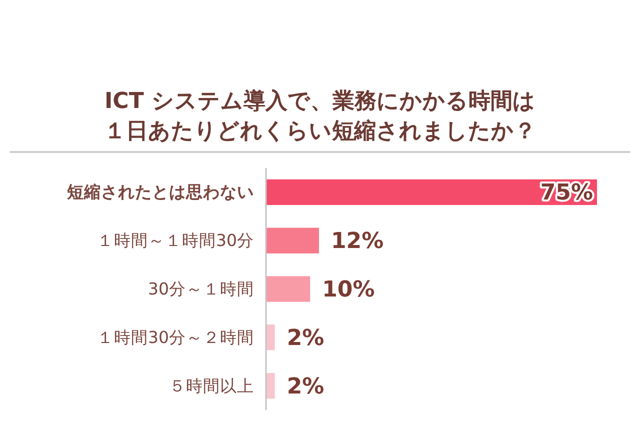 The width and height of the screenshot is (640, 423). I want to click on y-tick-label: １時間30分～２時間, so click(175, 337).